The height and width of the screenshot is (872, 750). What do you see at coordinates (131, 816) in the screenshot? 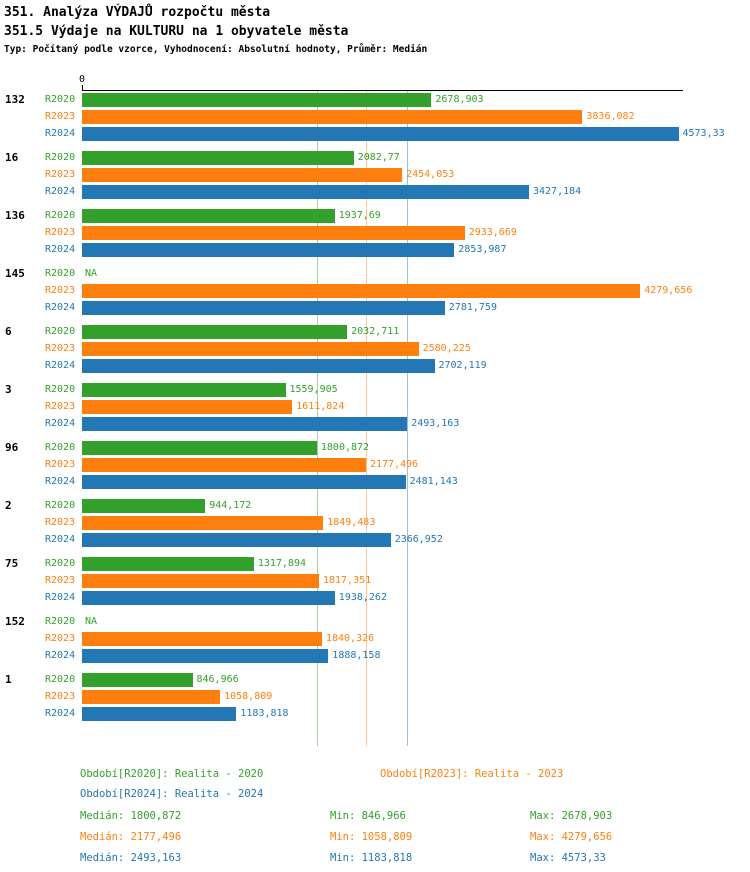
I see `stat-median-r2020: Medián: 1800,872` at bounding box center [131, 816].